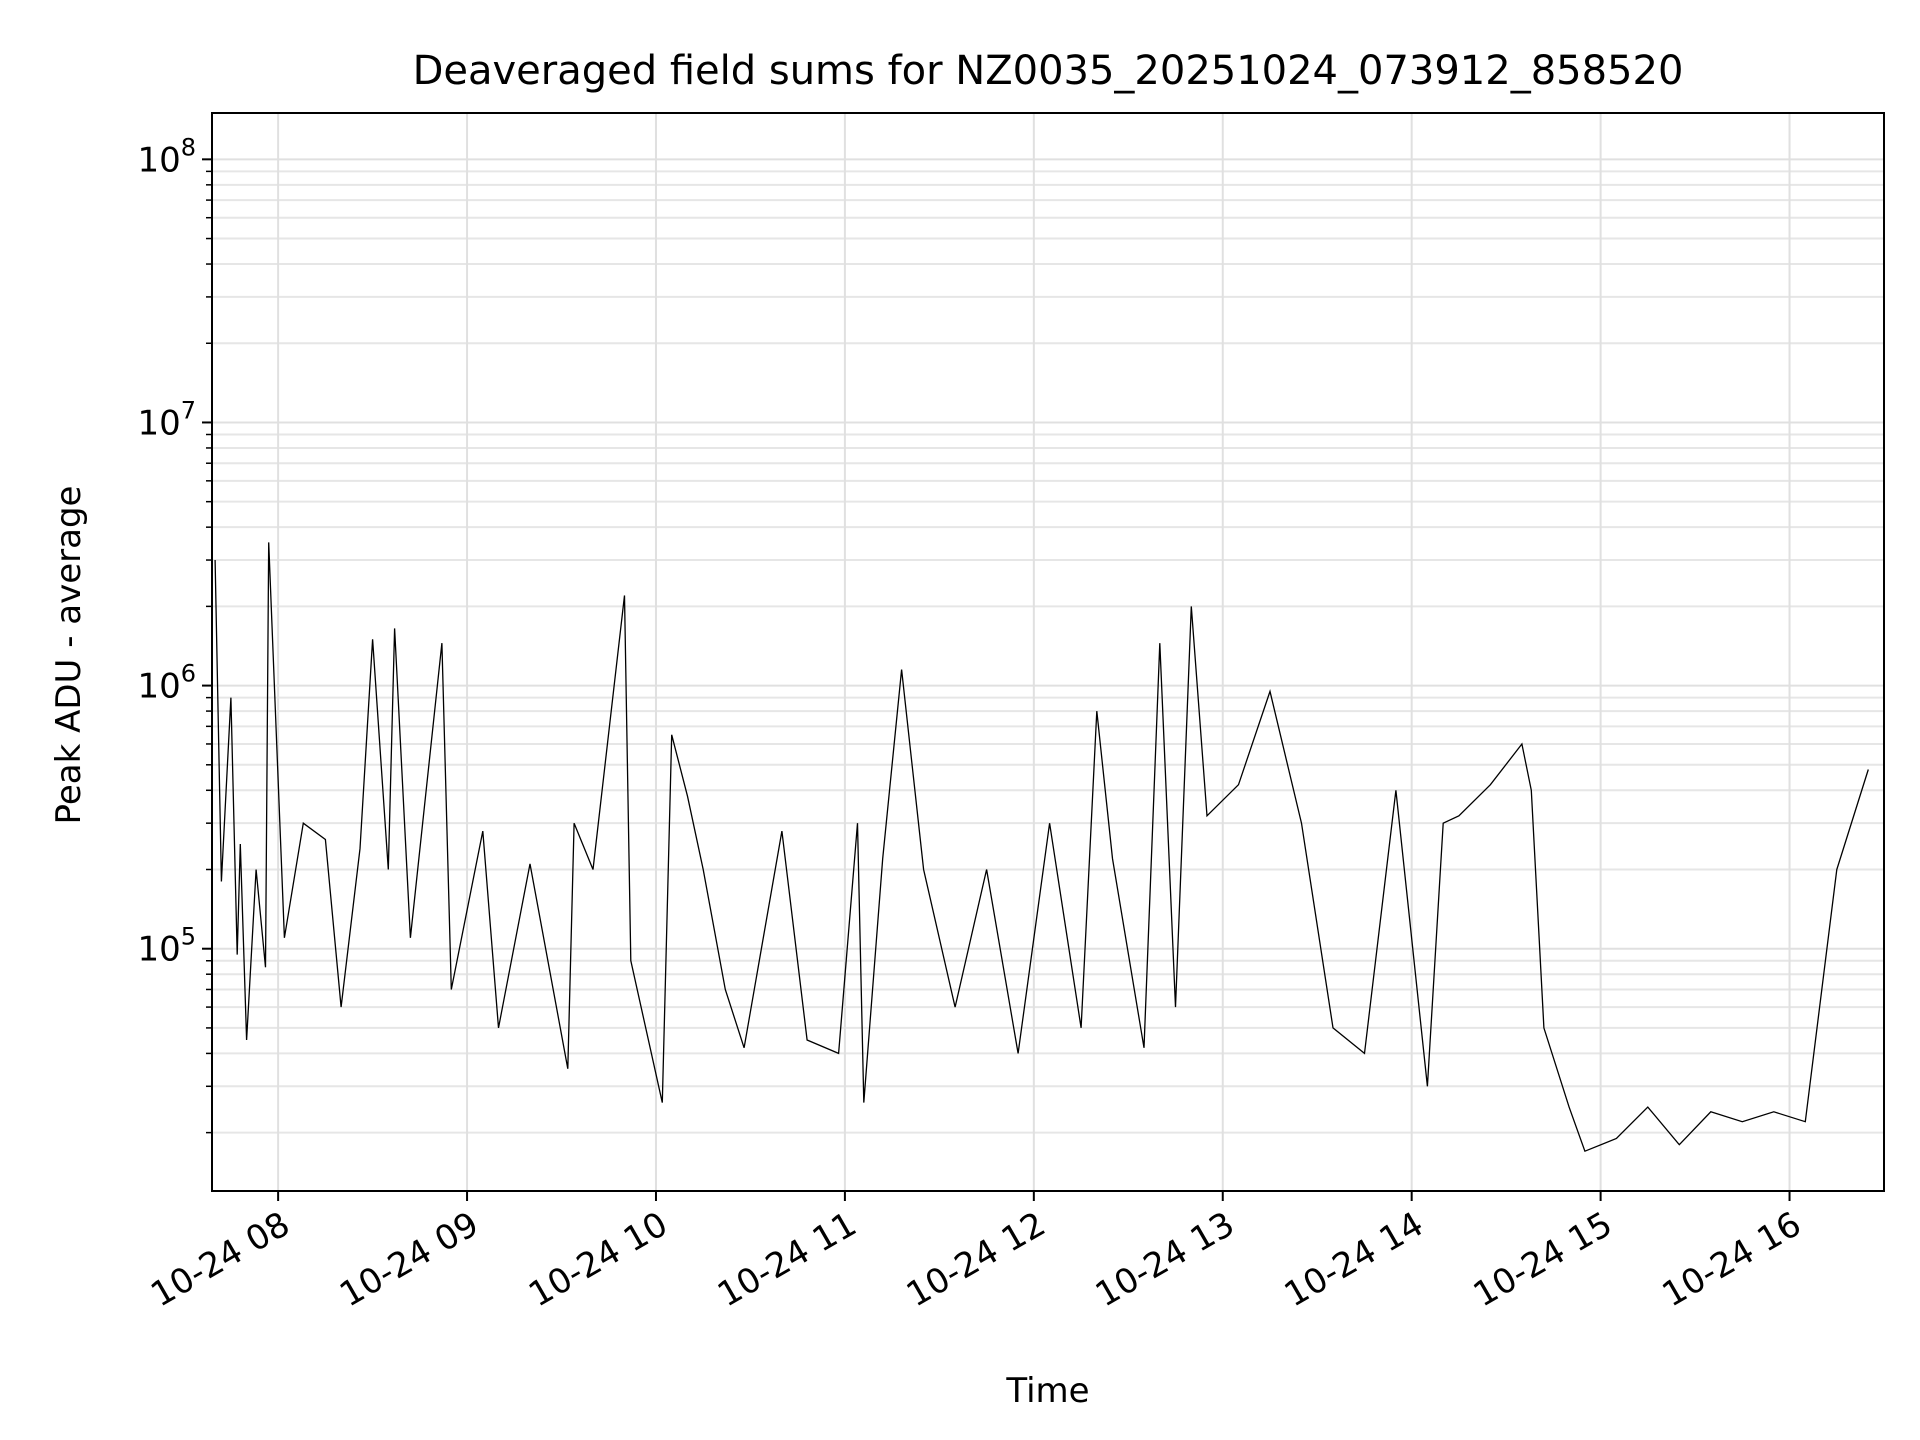 This screenshot has height=1440, width=1920. What do you see at coordinates (166, 946) in the screenshot?
I see `y-tick-label: 10⁵` at bounding box center [166, 946].